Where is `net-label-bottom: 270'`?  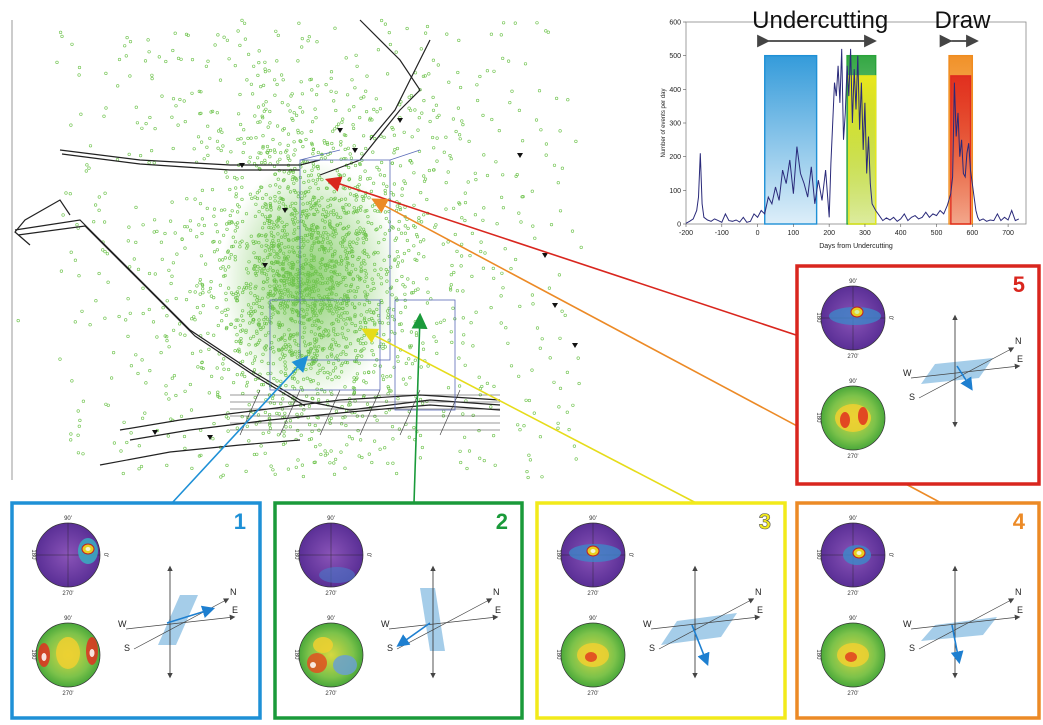
net-label-bottom: 270' is located at coordinates (67, 594).